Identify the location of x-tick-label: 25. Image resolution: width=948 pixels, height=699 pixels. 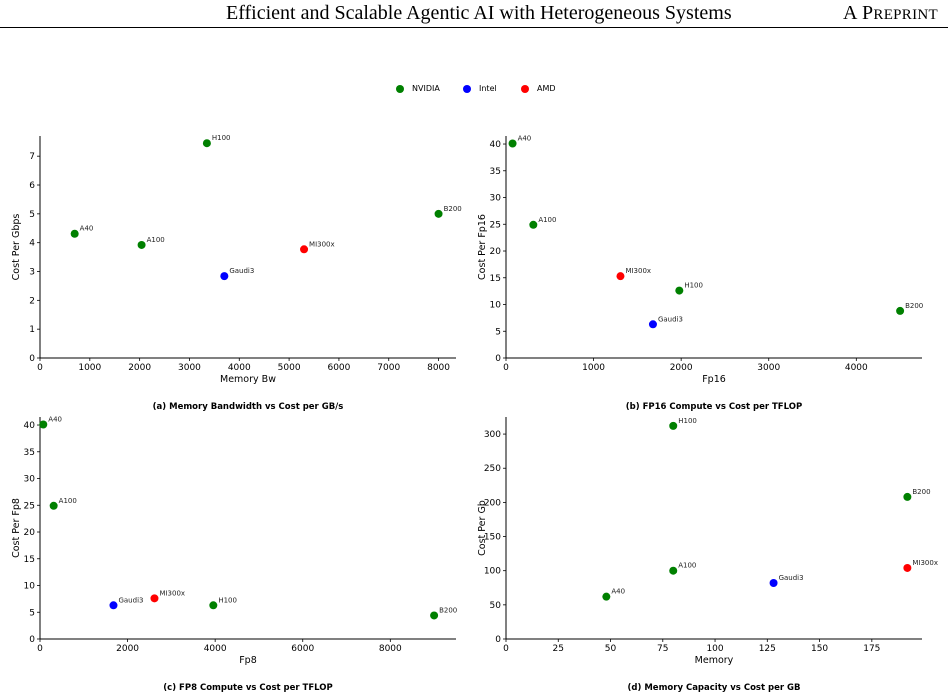
(558, 649).